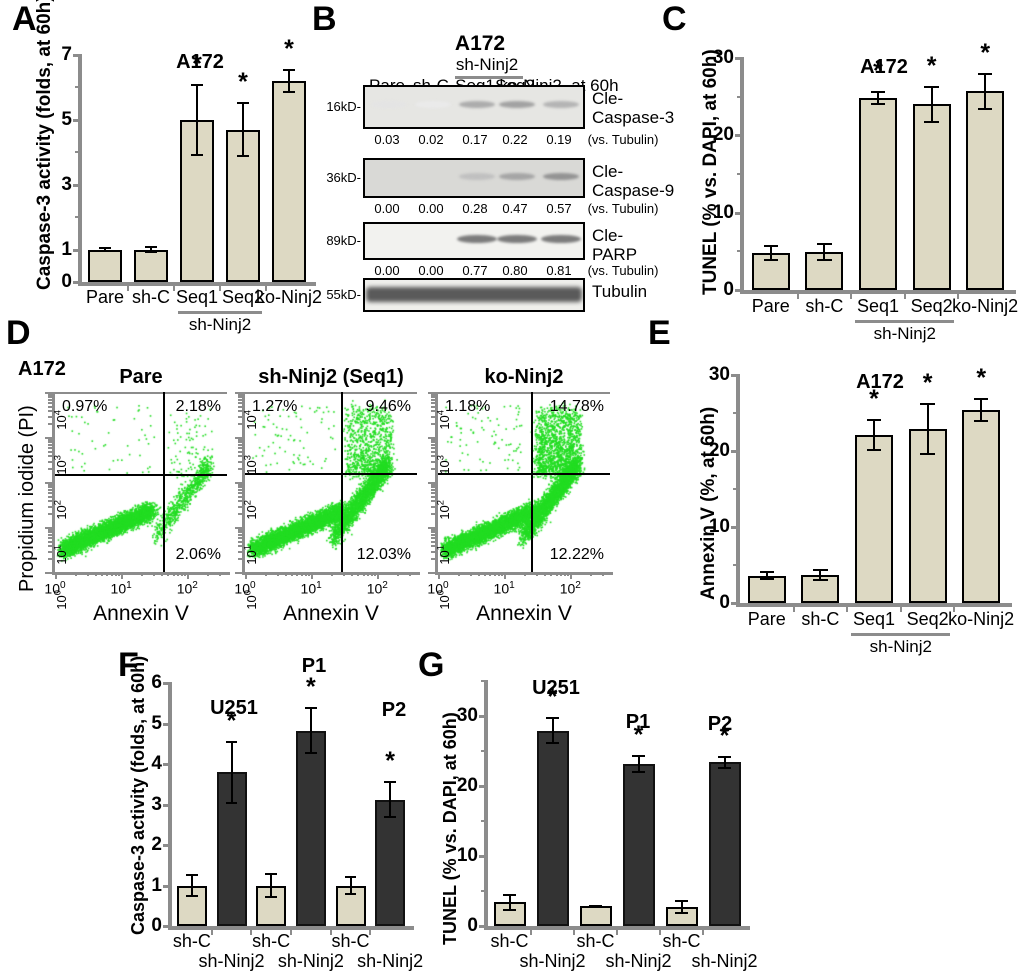 This screenshot has height=972, width=1020. Describe the element at coordinates (56, 575) in the screenshot. I see `flow-x-tick-major` at that location.